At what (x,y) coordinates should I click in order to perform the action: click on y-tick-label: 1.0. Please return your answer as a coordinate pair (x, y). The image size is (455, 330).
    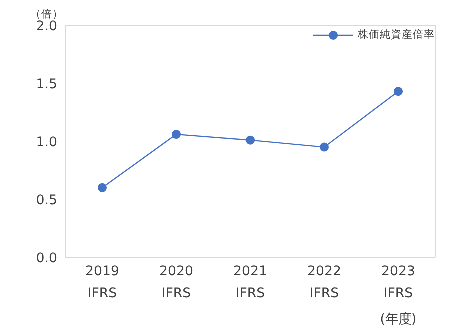
    Looking at the image, I should click on (47, 143).